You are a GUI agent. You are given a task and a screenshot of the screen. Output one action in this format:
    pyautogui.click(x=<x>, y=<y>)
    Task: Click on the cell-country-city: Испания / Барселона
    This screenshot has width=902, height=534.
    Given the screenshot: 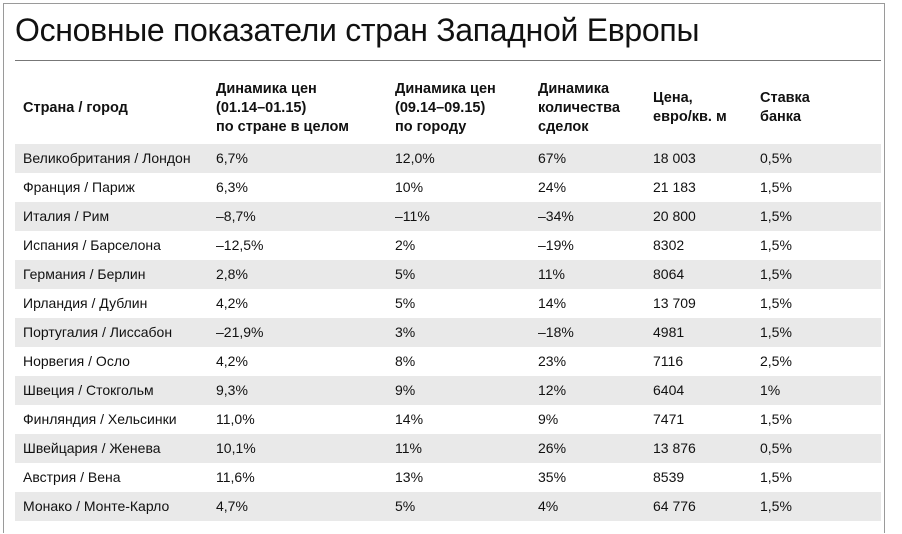 What is the action you would take?
    pyautogui.click(x=111, y=245)
    